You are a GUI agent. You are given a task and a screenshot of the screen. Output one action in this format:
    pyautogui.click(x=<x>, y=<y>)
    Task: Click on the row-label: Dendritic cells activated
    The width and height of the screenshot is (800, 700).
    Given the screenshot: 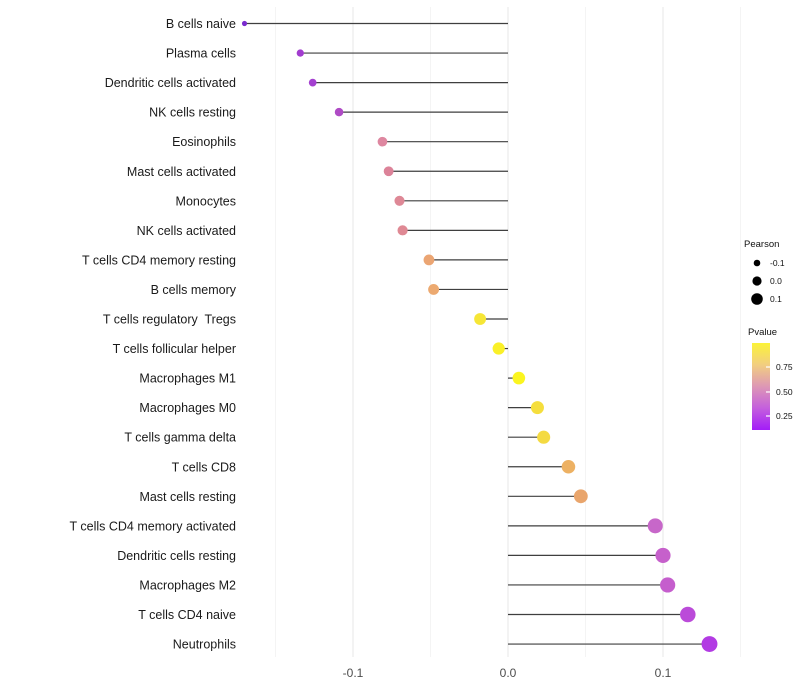 What is the action you would take?
    pyautogui.click(x=170, y=83)
    